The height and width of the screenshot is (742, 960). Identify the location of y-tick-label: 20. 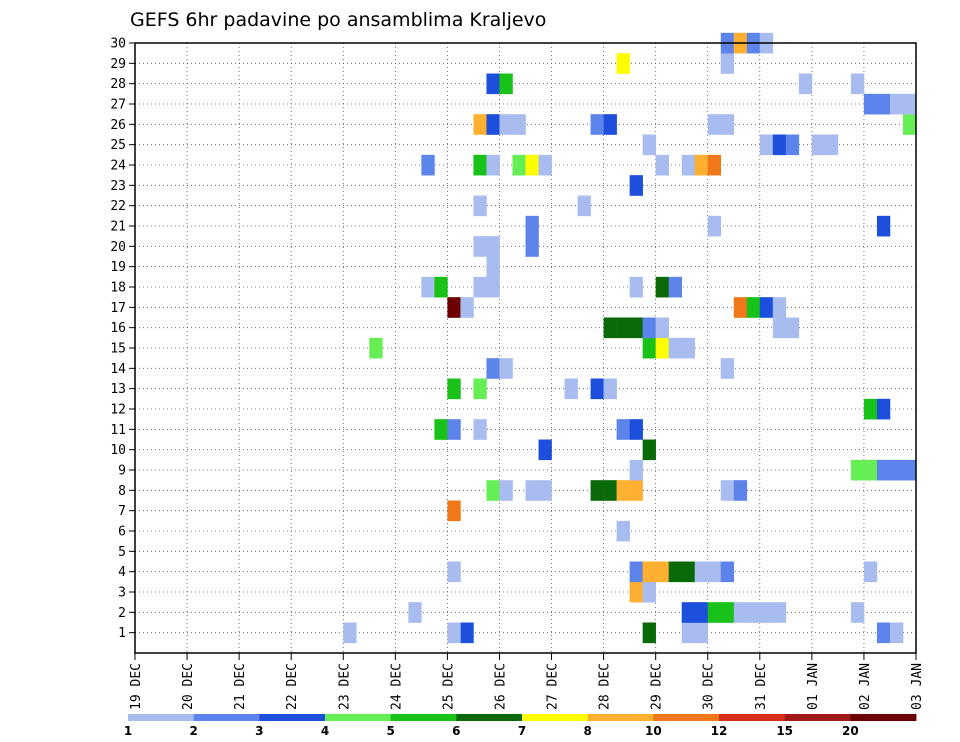
(118, 247).